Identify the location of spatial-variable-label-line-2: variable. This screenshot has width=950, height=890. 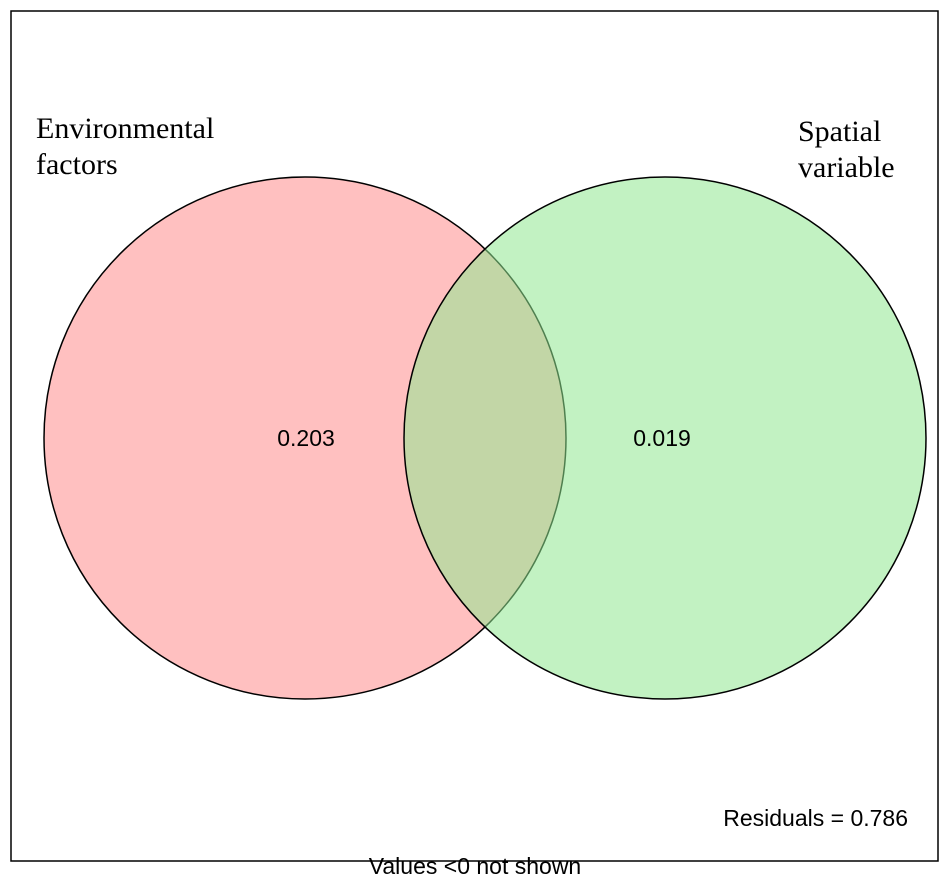
(846, 167).